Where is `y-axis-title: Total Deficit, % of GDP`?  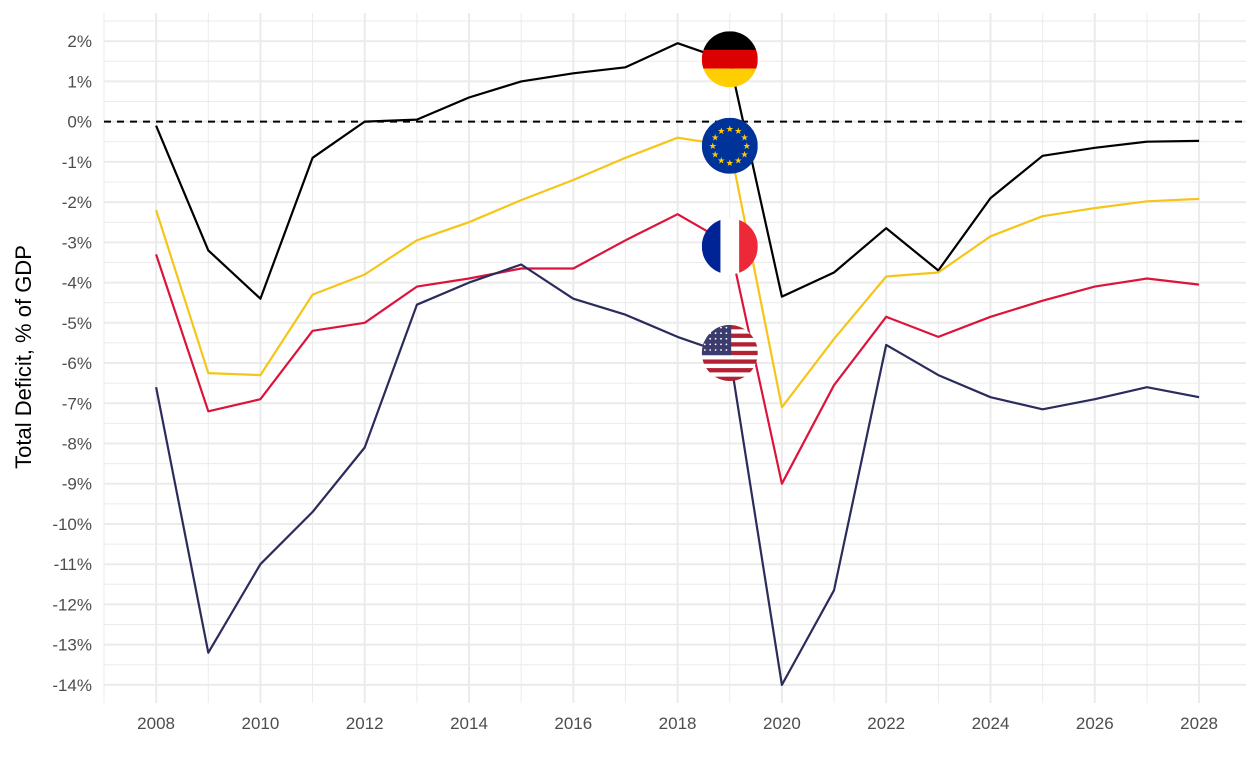
y-axis-title: Total Deficit, % of GDP is located at coordinates (23, 357).